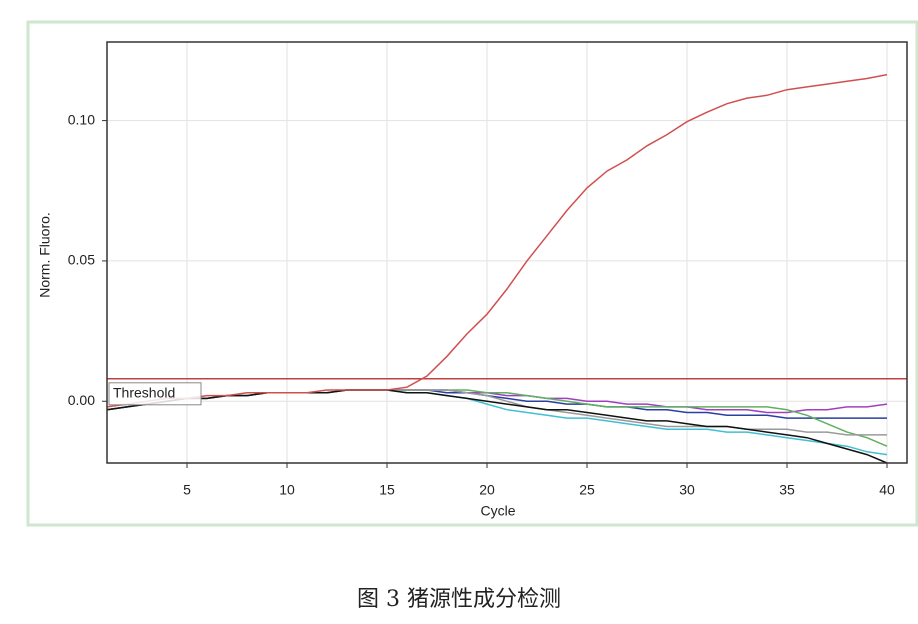 This screenshot has height=624, width=918. What do you see at coordinates (287, 490) in the screenshot?
I see `x-tick-label: 10` at bounding box center [287, 490].